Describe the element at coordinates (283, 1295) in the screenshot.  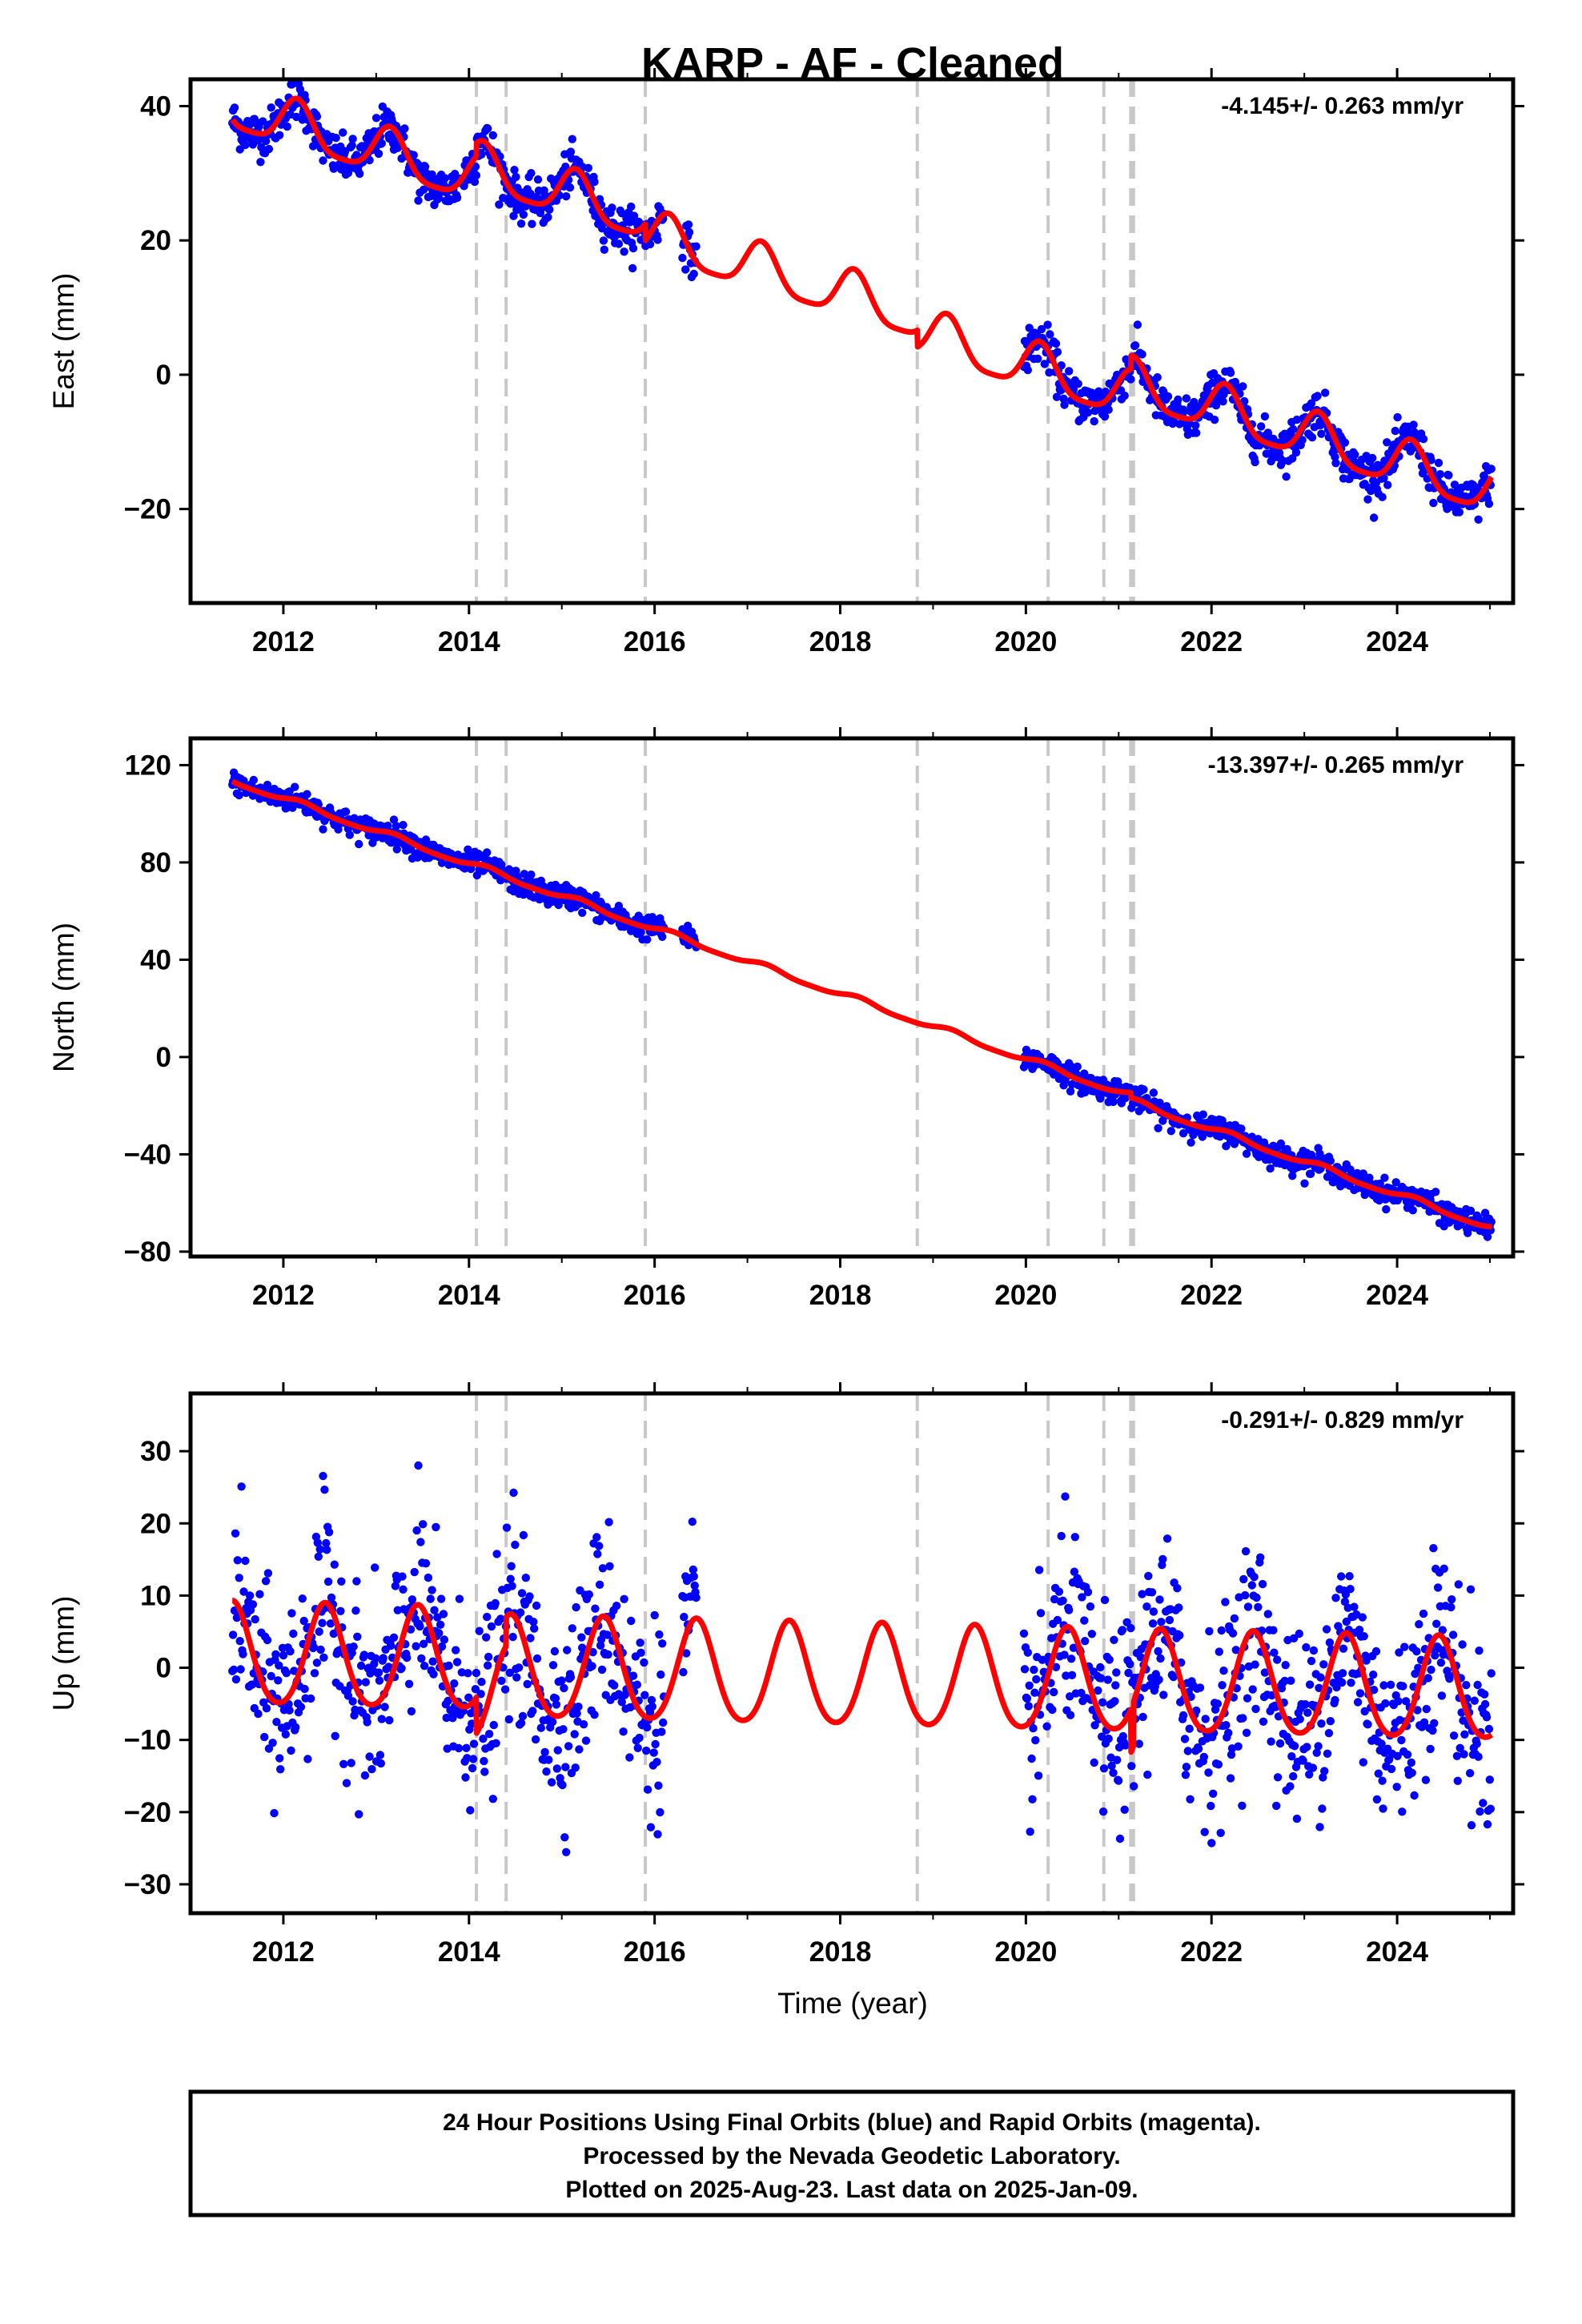
I see `north-x-tick-label: 2012` at that location.